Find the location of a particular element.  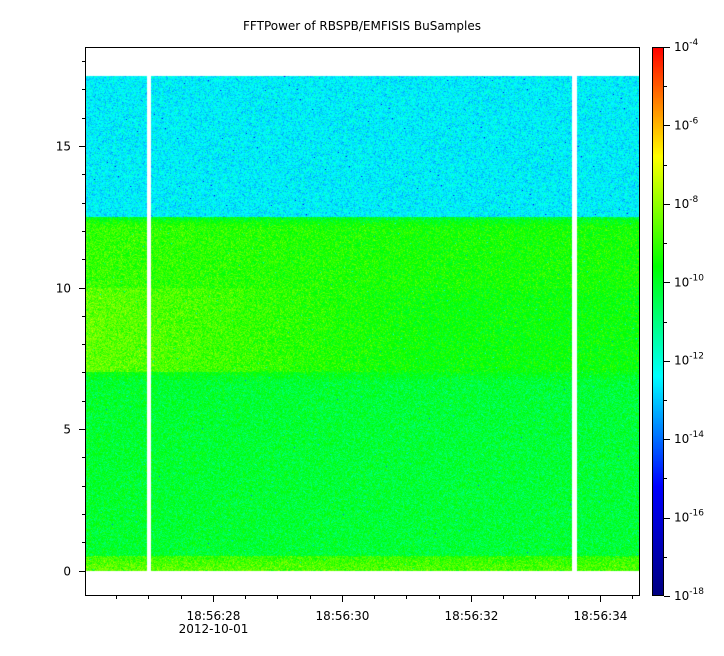

colorbar-tick-label: 10⁻¹² is located at coordinates (689, 360).